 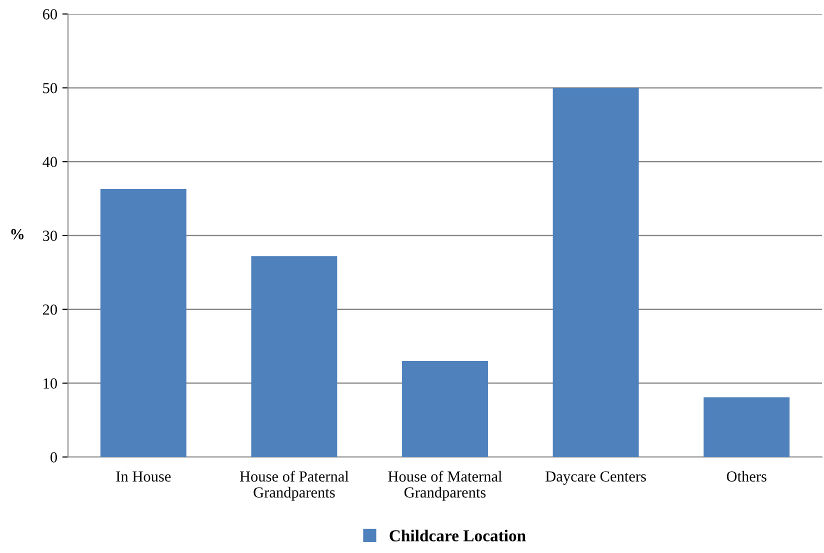 I want to click on x-tick-label: In House, so click(x=143, y=476).